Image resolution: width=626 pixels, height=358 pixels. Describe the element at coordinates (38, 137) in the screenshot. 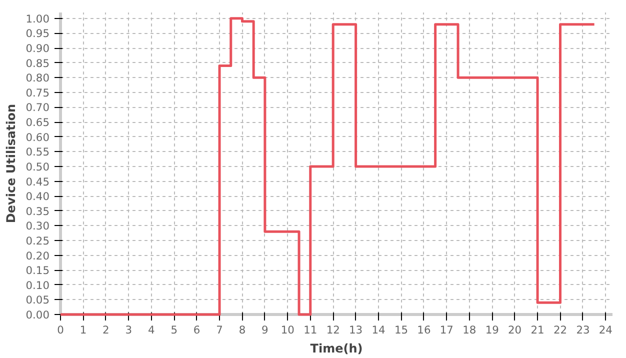

I see `y-tick-label: 0.60` at that location.